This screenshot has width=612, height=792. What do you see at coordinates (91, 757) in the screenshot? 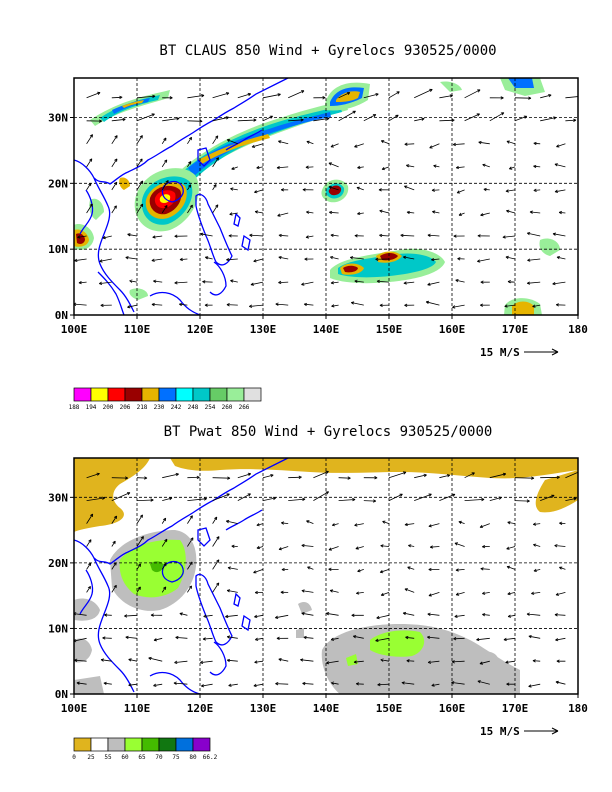
I see `colorbar-label: 25` at bounding box center [91, 757].